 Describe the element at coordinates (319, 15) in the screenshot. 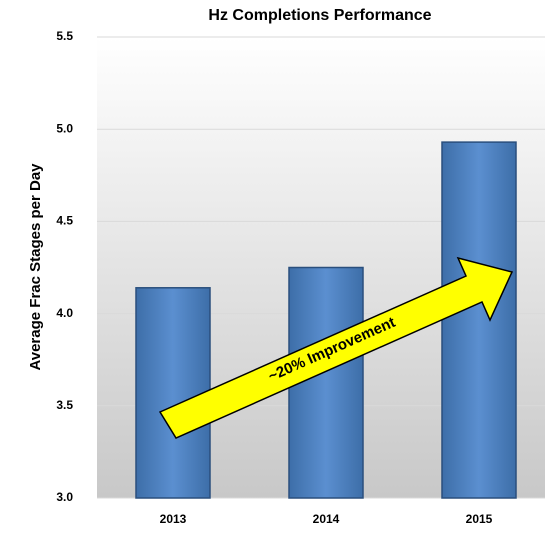

I see `chart-title: Hz Completions Performance` at that location.